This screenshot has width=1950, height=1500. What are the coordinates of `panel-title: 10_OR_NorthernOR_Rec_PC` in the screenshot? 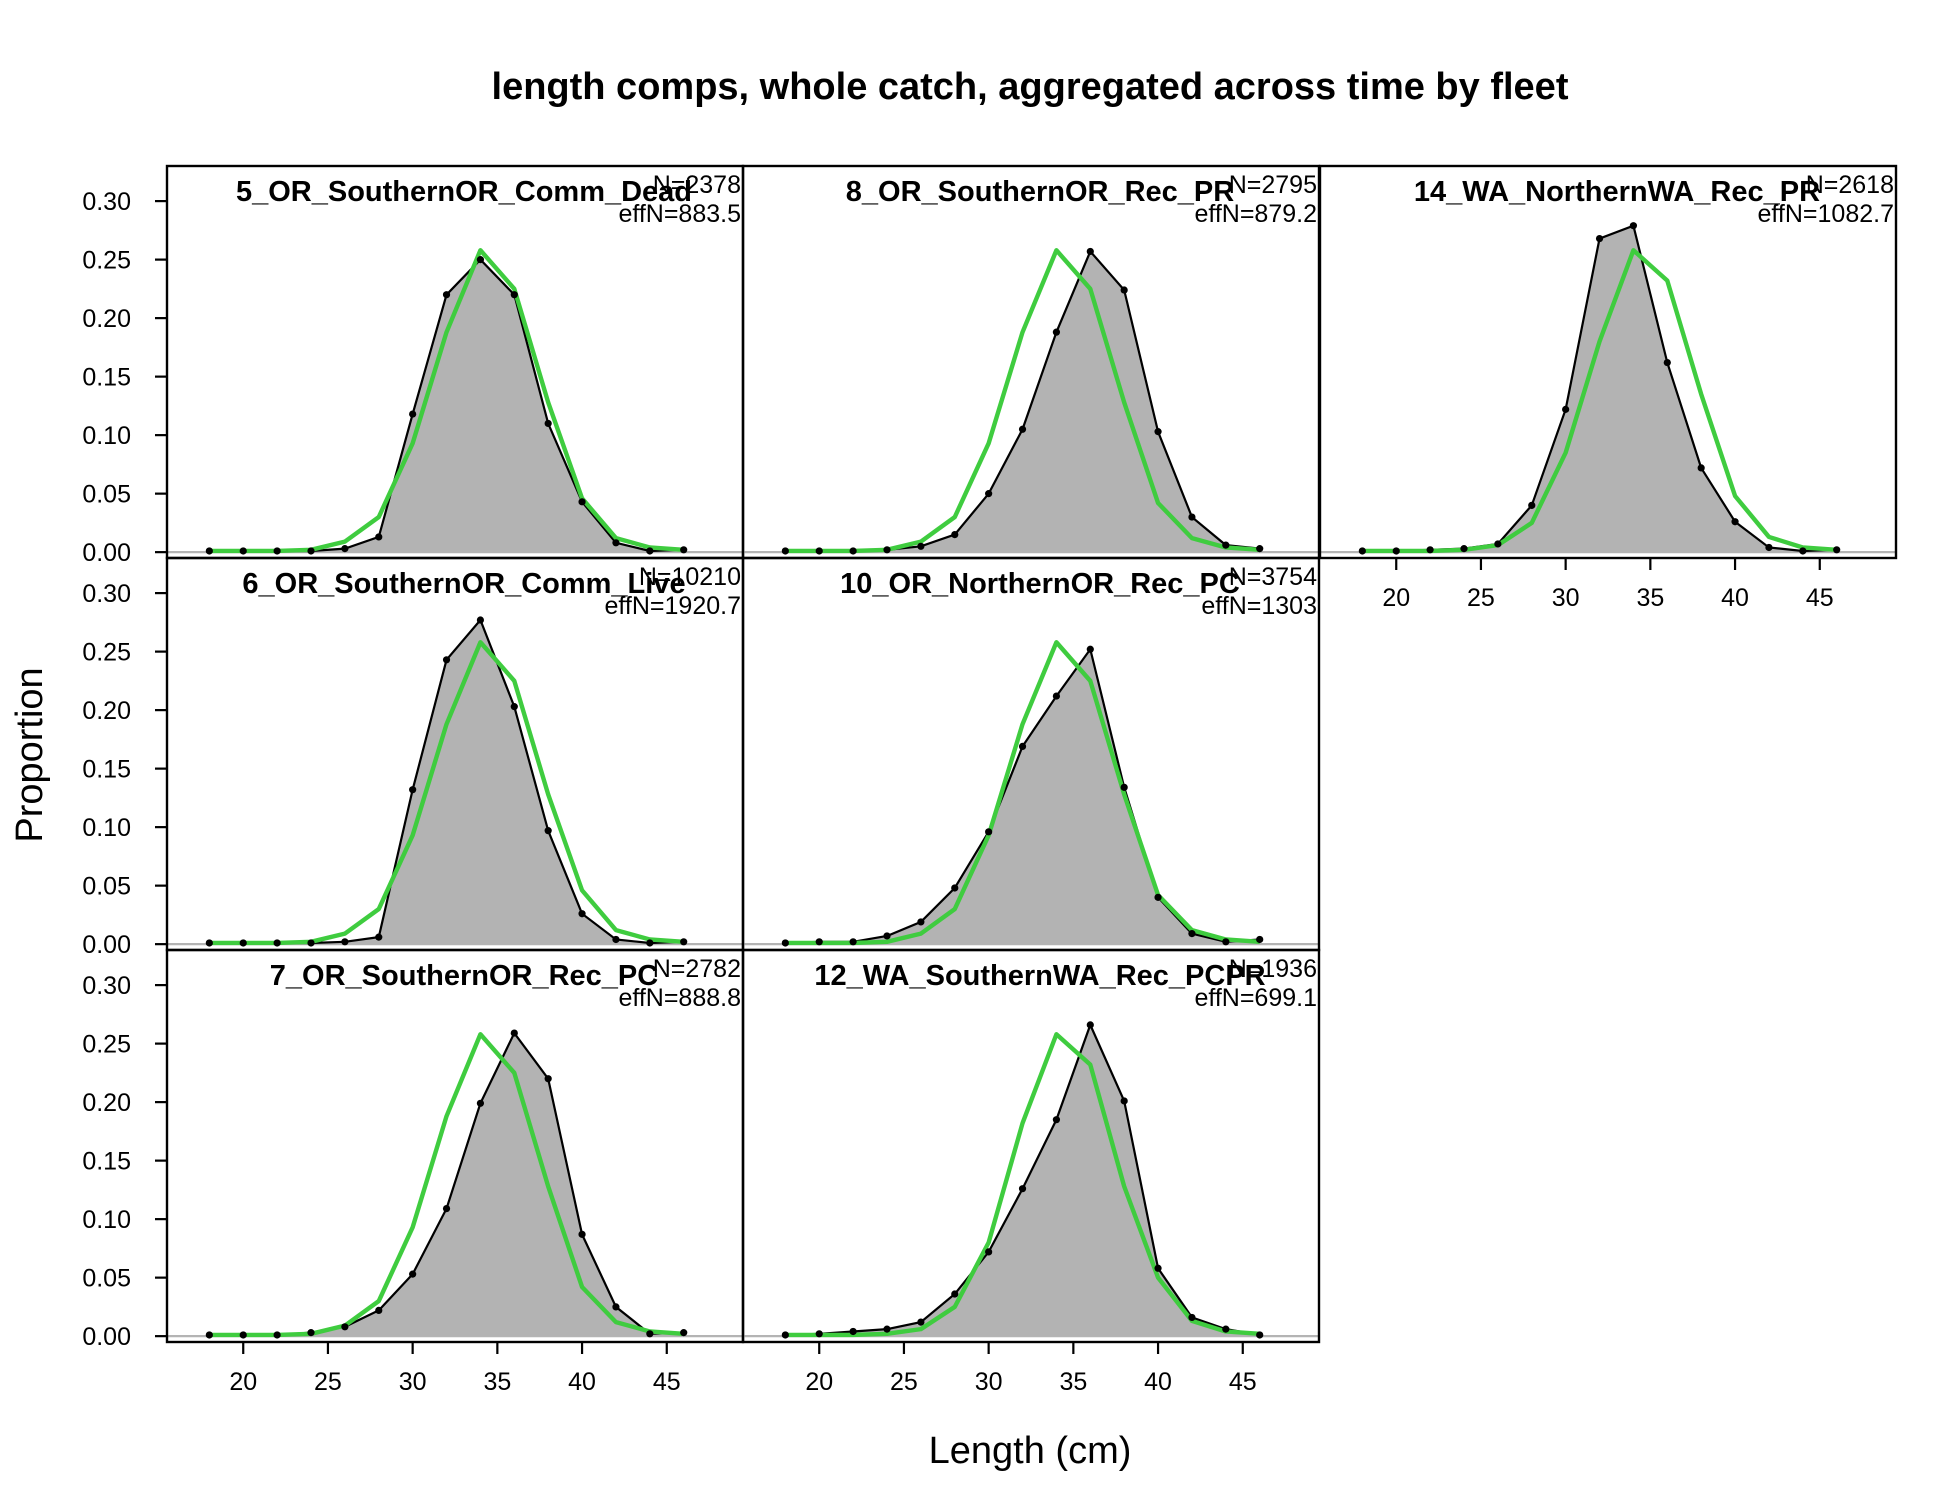 It's located at (1040, 584).